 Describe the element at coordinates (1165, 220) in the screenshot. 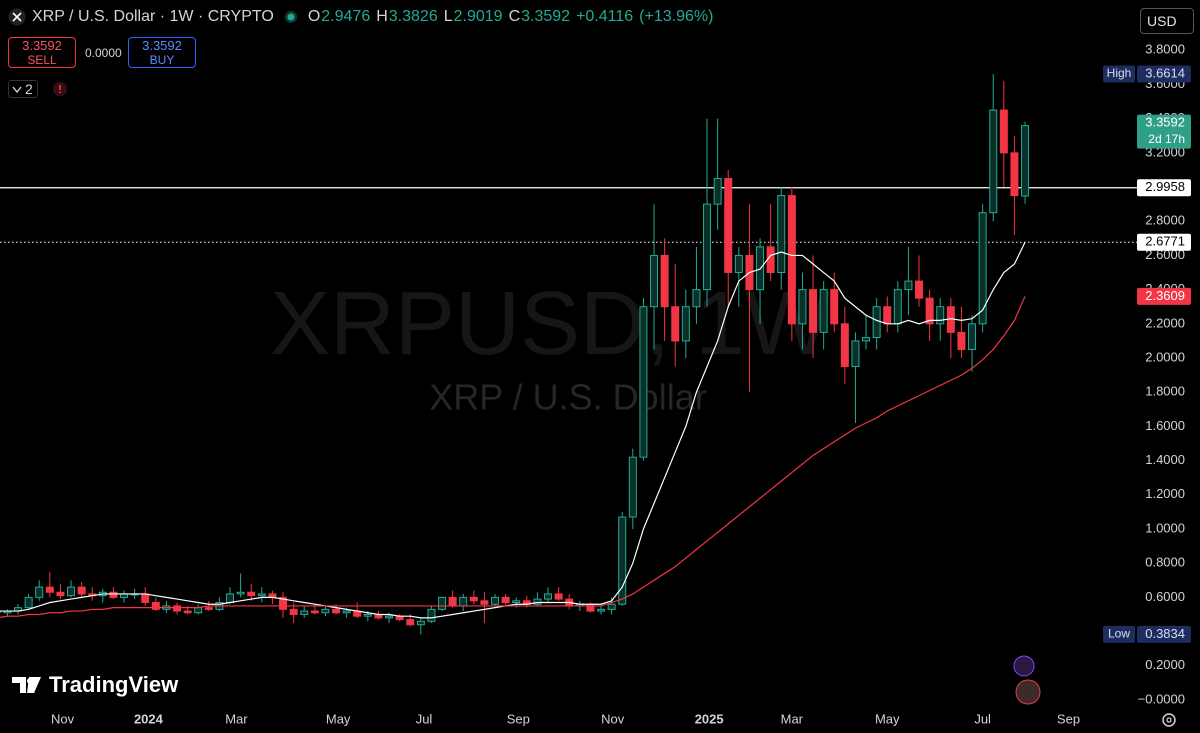

I see `y-tick-label: 2.8000` at that location.